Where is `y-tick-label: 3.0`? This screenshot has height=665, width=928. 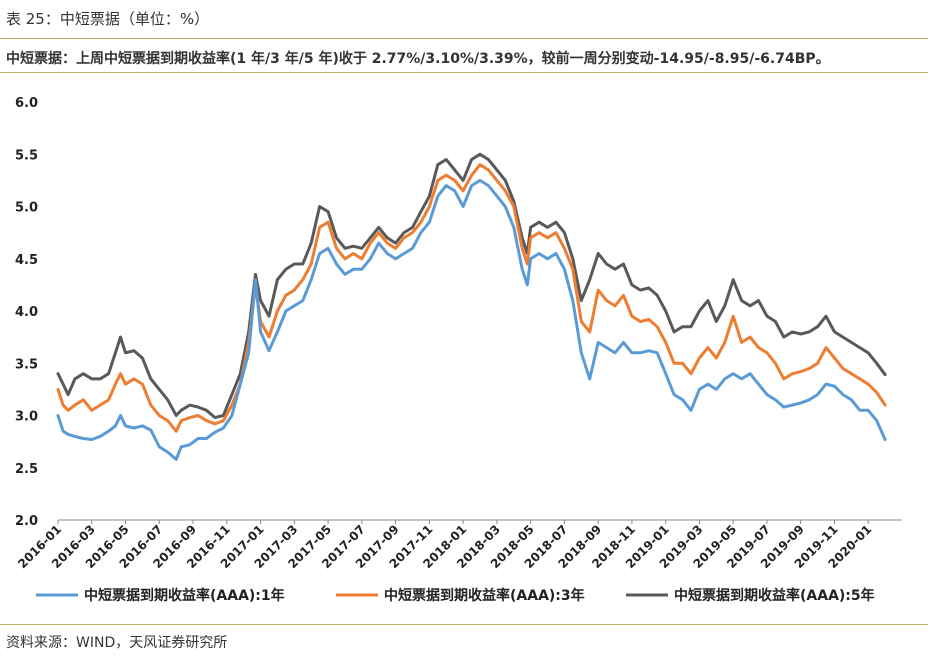 y-tick-label: 3.0 is located at coordinates (26, 417).